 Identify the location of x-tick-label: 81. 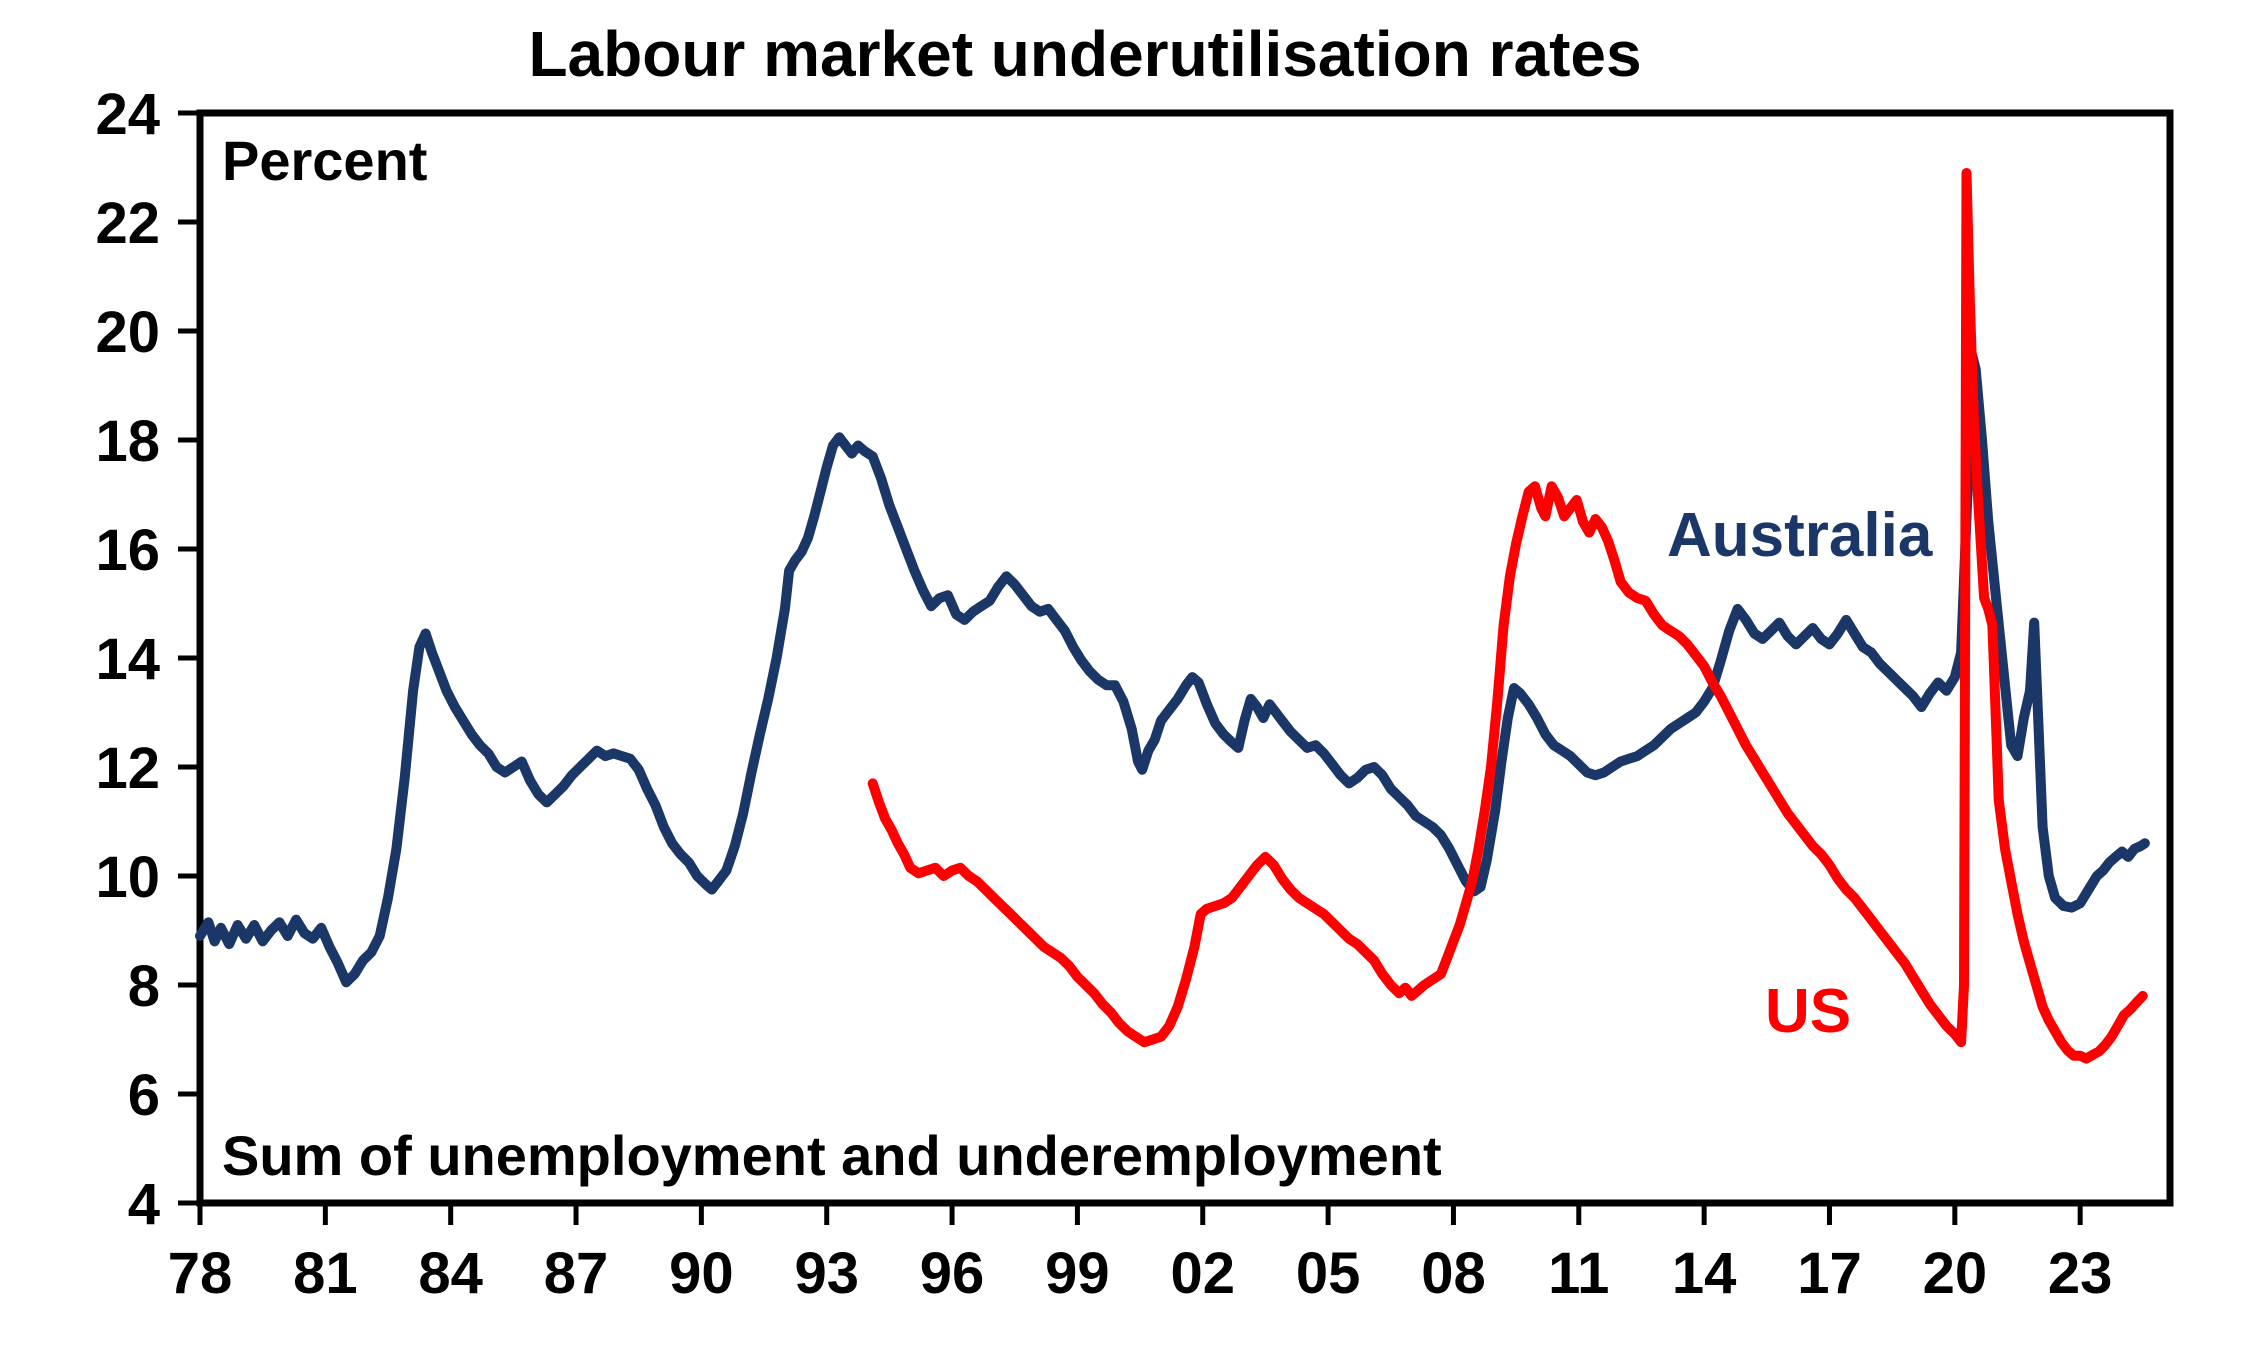
(325, 1273).